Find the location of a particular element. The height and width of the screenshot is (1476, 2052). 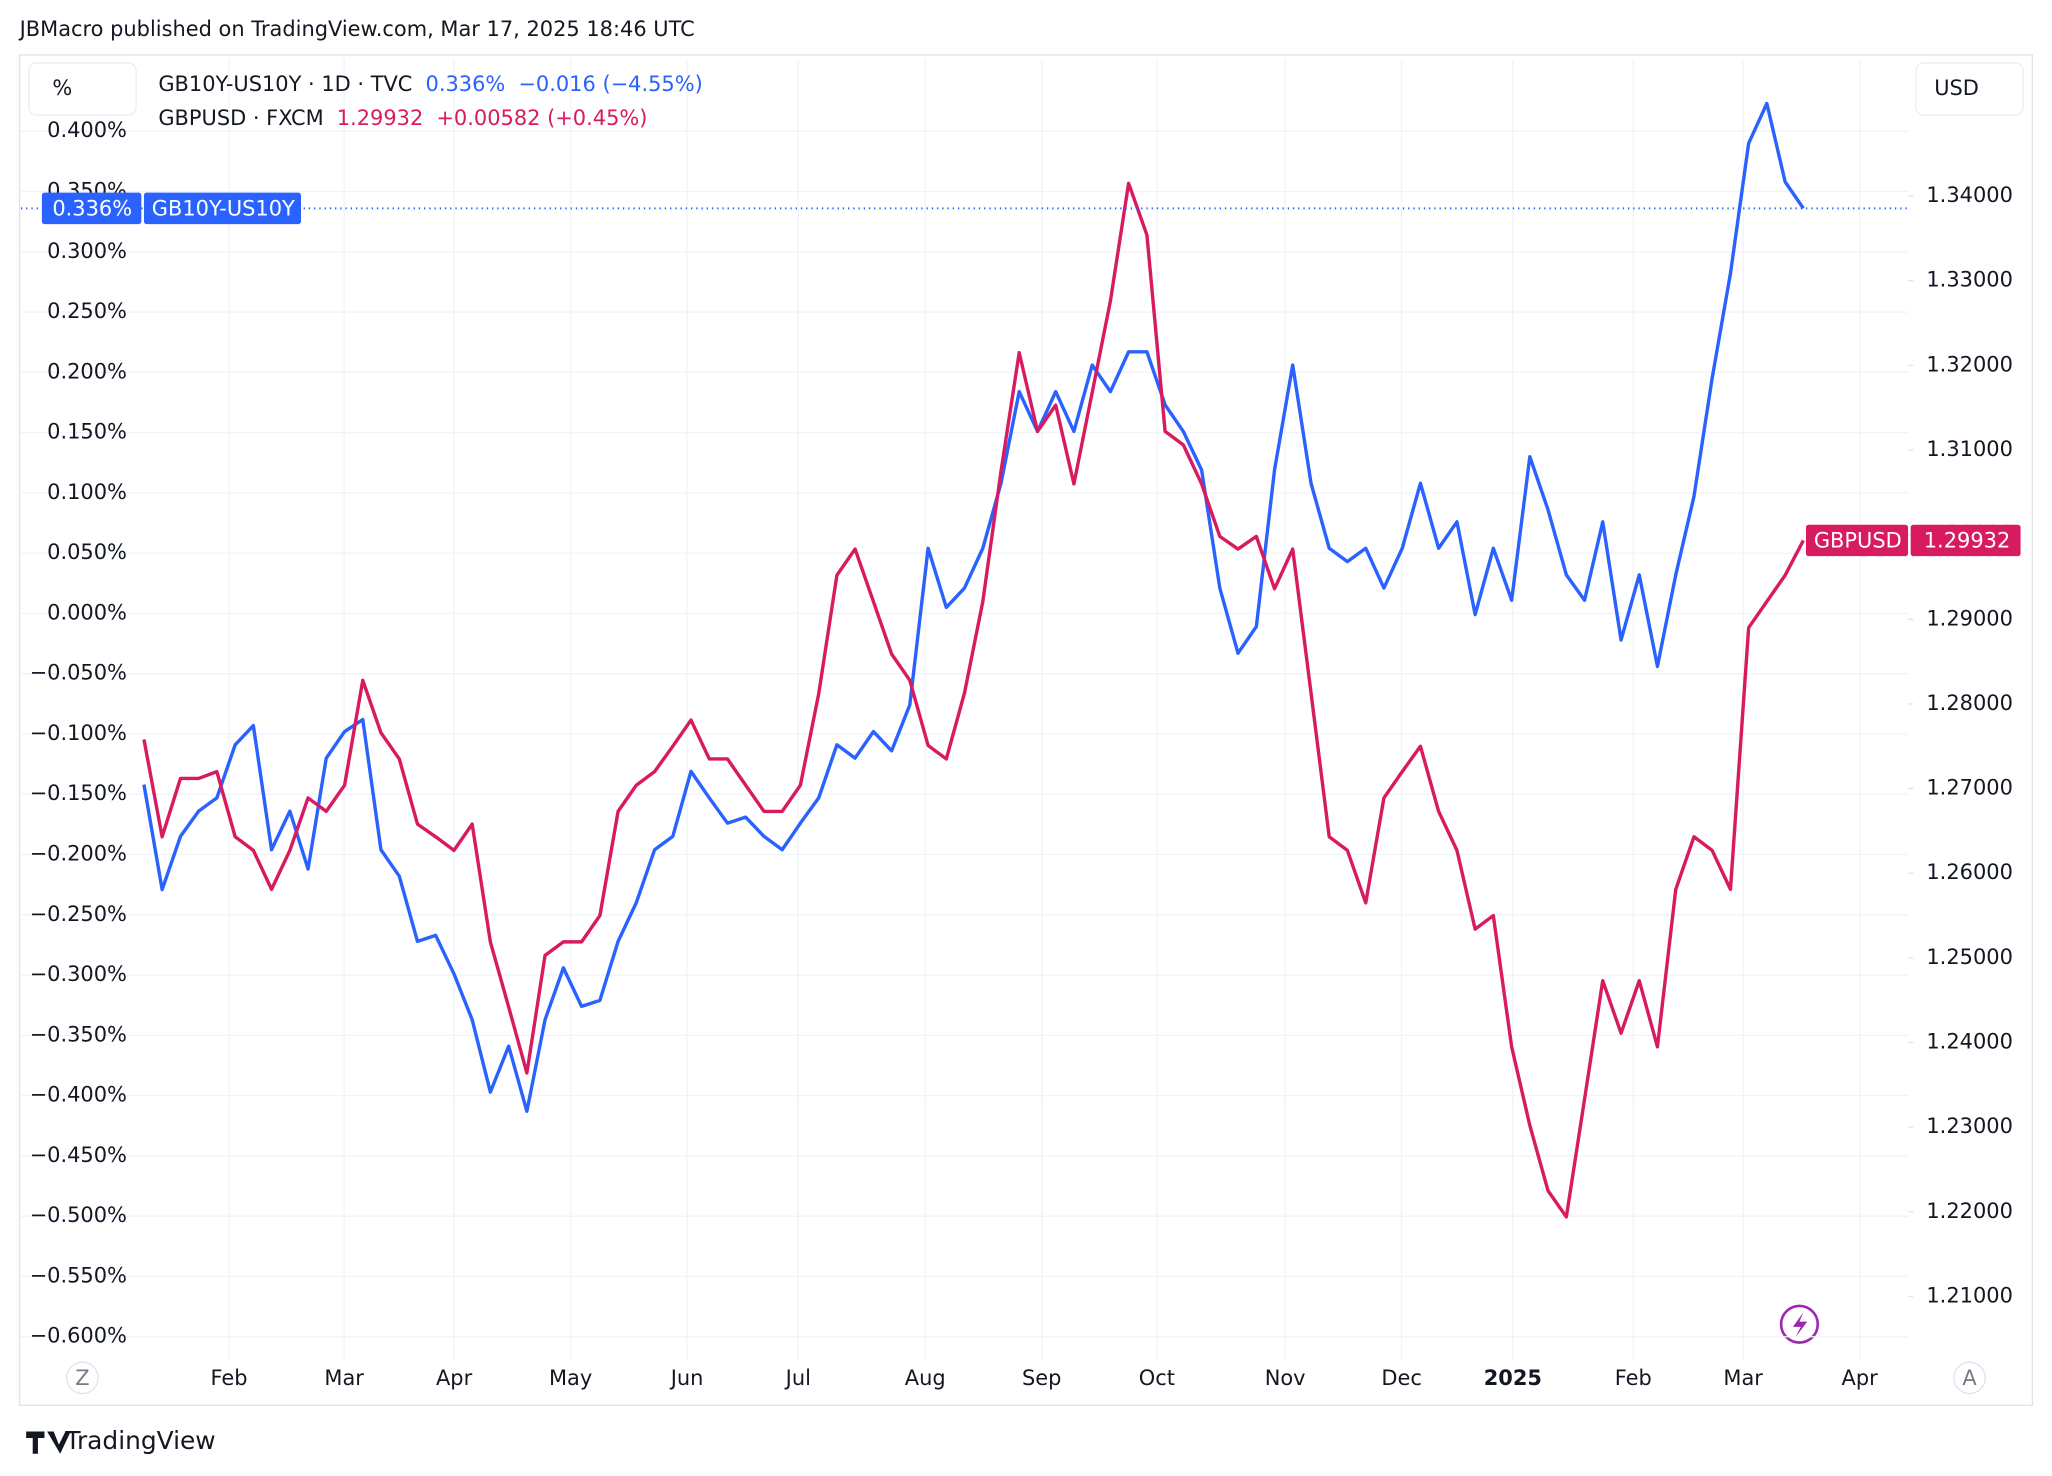

legend-part: 1.29932 is located at coordinates (380, 118).